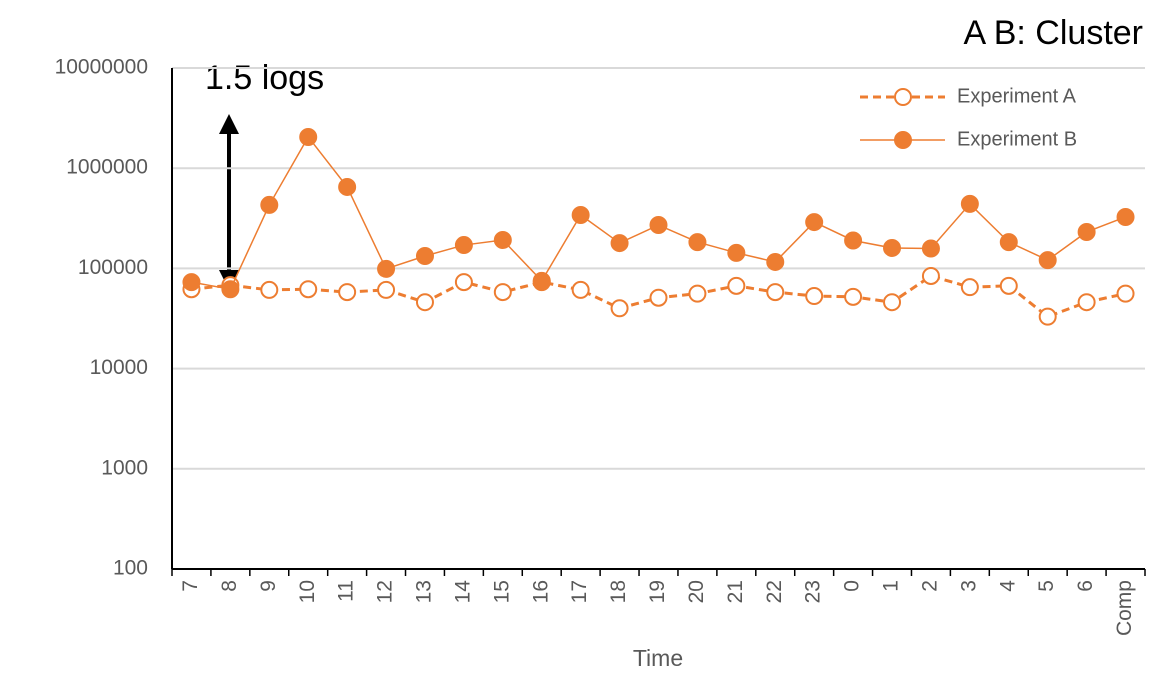 The height and width of the screenshot is (676, 1149). Describe the element at coordinates (101, 67) in the screenshot. I see `y-tick-label: 10000000` at that location.